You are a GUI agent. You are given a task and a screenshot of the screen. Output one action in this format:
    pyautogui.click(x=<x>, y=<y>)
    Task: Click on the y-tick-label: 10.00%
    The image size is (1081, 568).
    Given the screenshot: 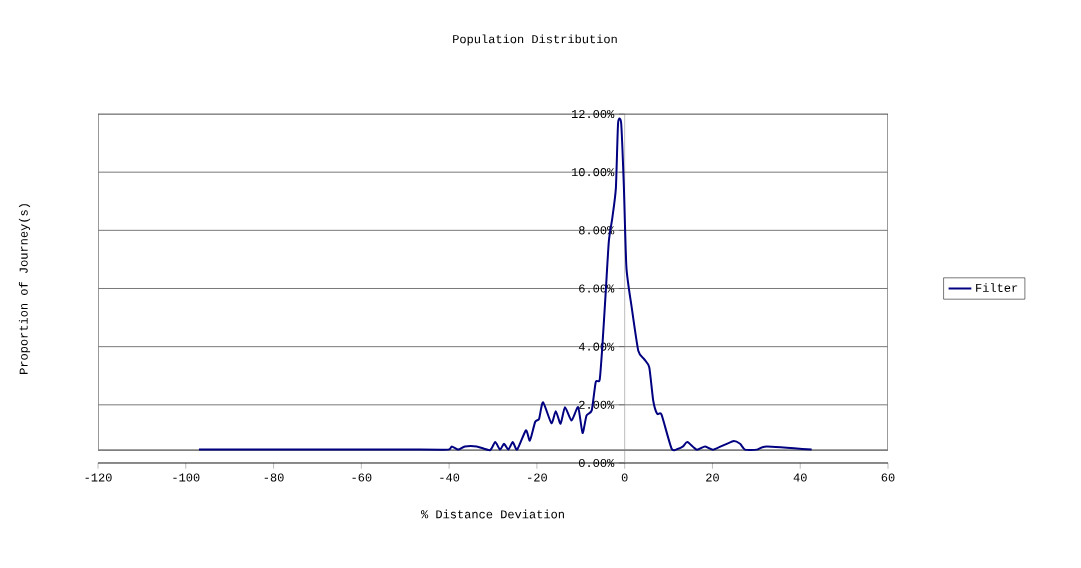 What is the action you would take?
    pyautogui.click(x=593, y=172)
    